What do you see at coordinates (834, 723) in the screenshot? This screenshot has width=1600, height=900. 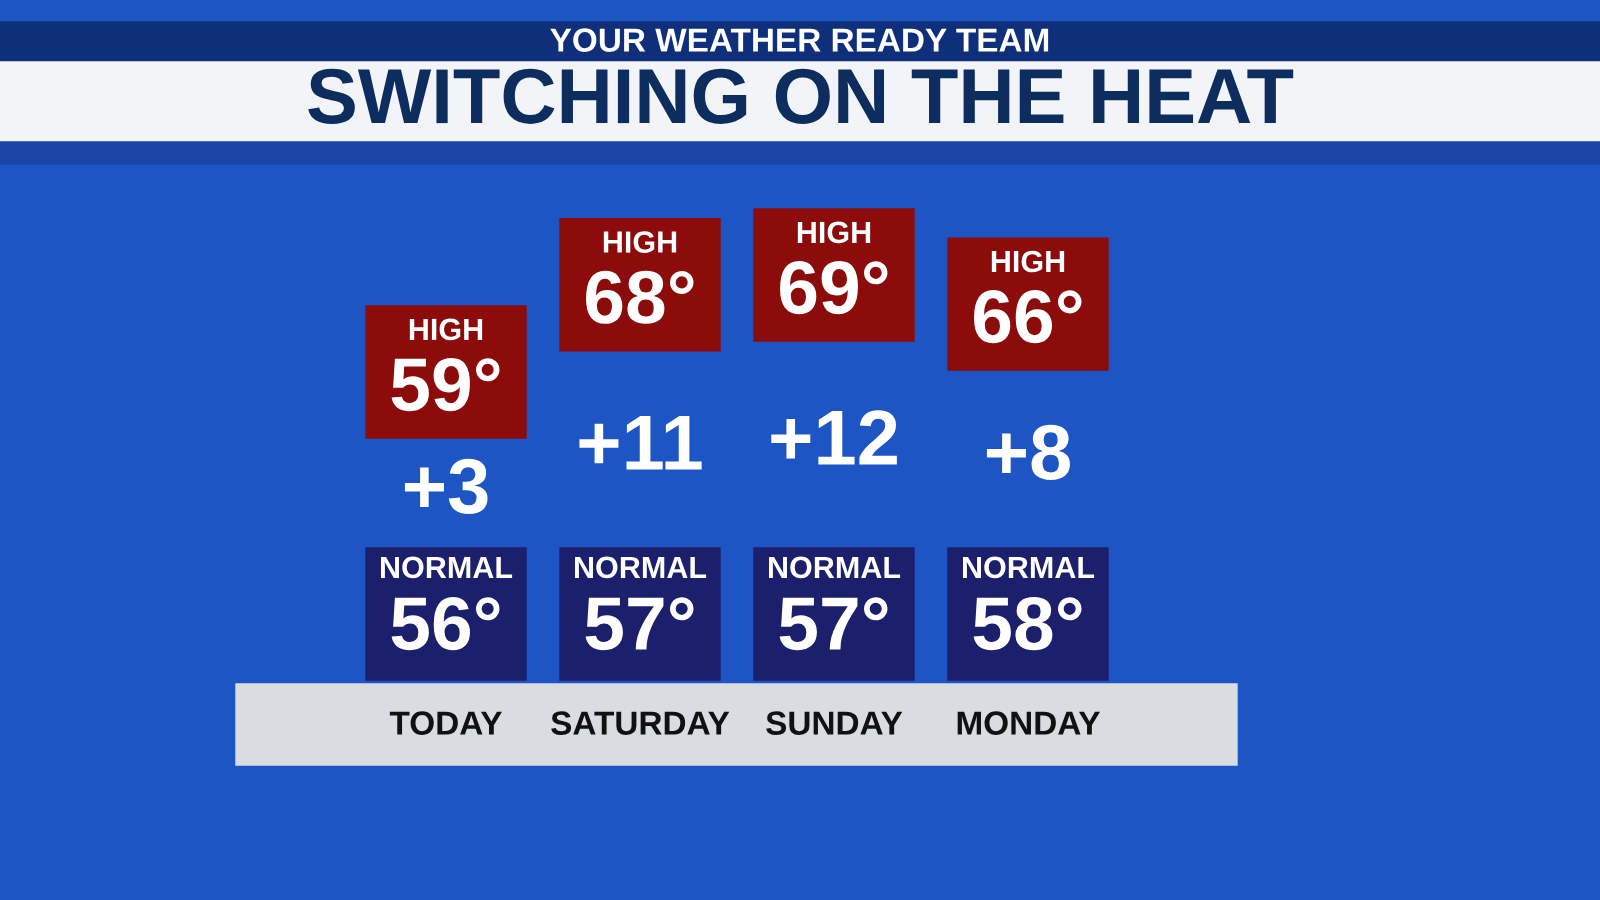 I see `category-label: SUNDAY` at bounding box center [834, 723].